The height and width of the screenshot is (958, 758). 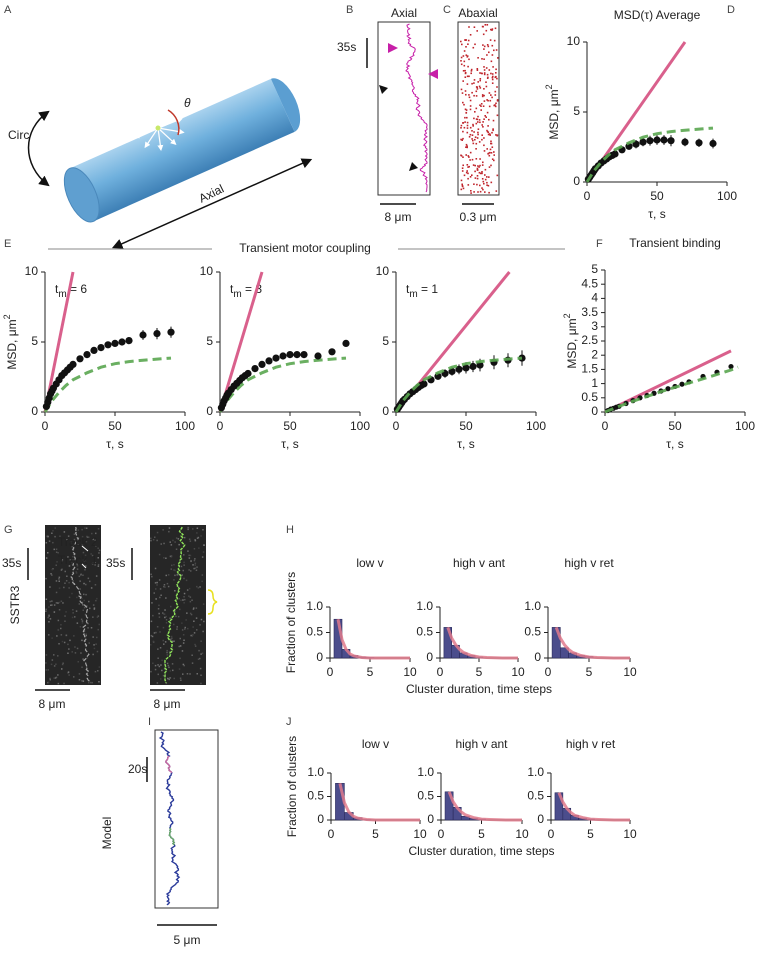 What do you see at coordinates (346, 47) in the screenshot?
I see `scale-label: 35s` at bounding box center [346, 47].